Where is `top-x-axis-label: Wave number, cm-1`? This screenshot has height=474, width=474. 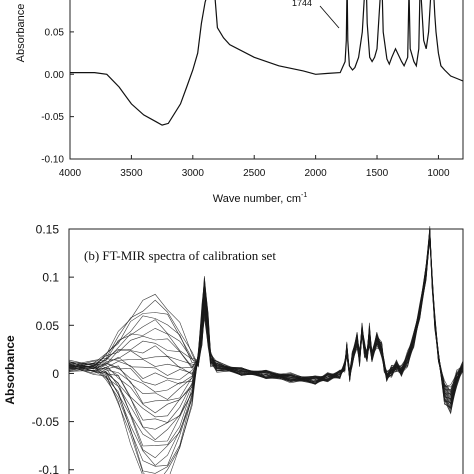 top-x-axis-label: Wave number, cm-1 is located at coordinates (260, 198).